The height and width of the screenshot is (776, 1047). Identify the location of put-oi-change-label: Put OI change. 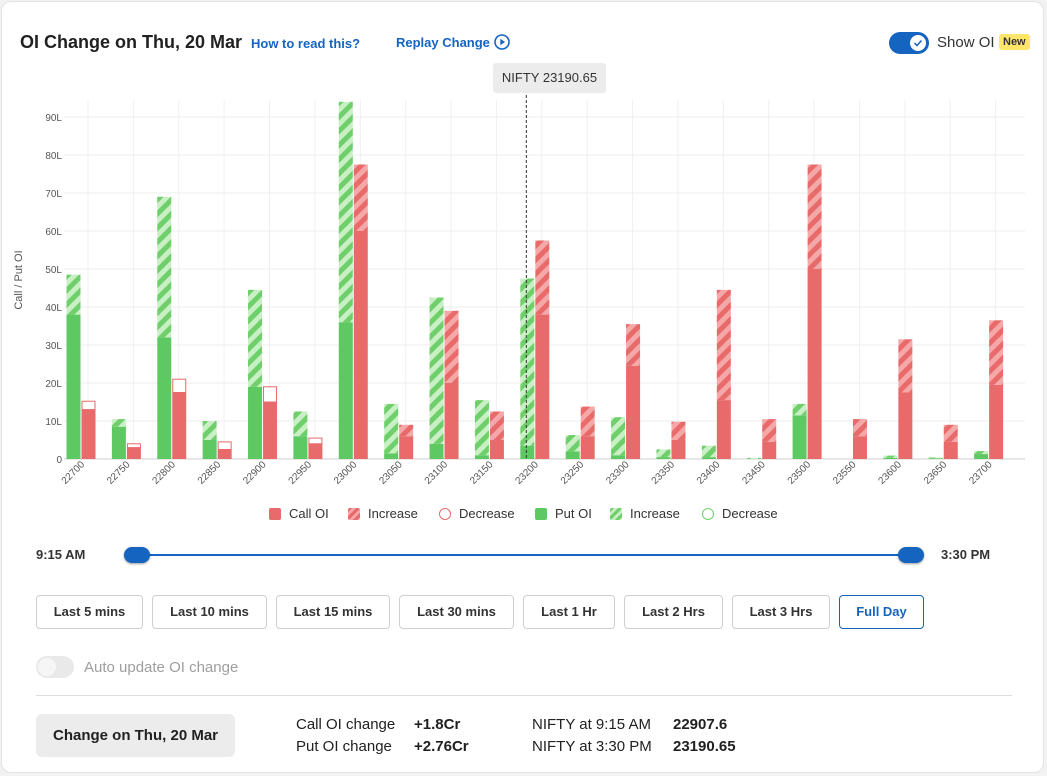
(344, 746).